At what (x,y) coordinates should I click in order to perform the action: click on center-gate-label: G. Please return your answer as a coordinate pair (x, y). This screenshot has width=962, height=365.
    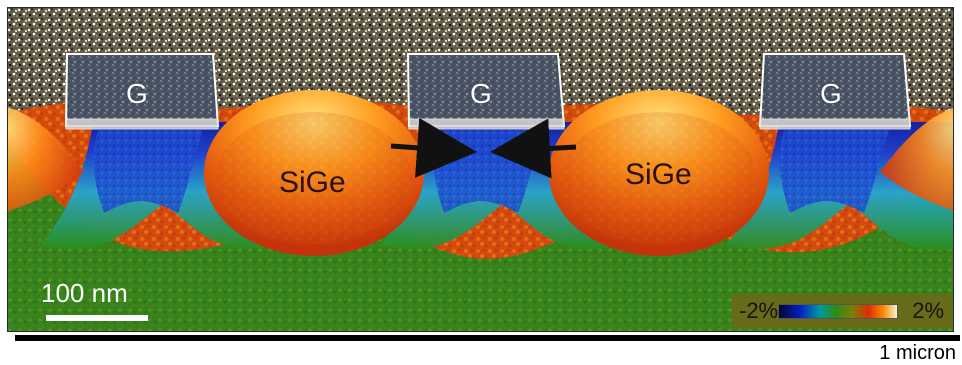
    Looking at the image, I should click on (481, 93).